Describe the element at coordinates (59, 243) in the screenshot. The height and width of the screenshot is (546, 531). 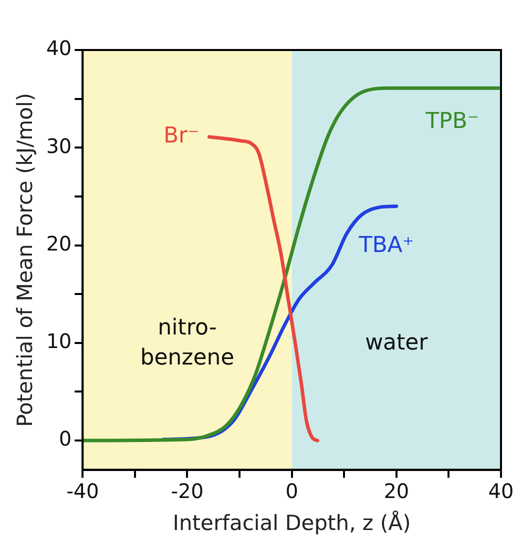
I see `y-tick-label: 20` at that location.